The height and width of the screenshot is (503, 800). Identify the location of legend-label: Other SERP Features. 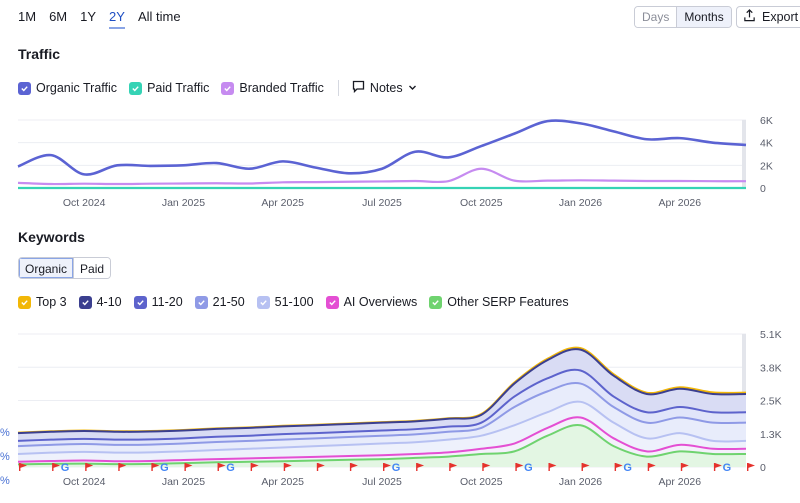
(508, 302).